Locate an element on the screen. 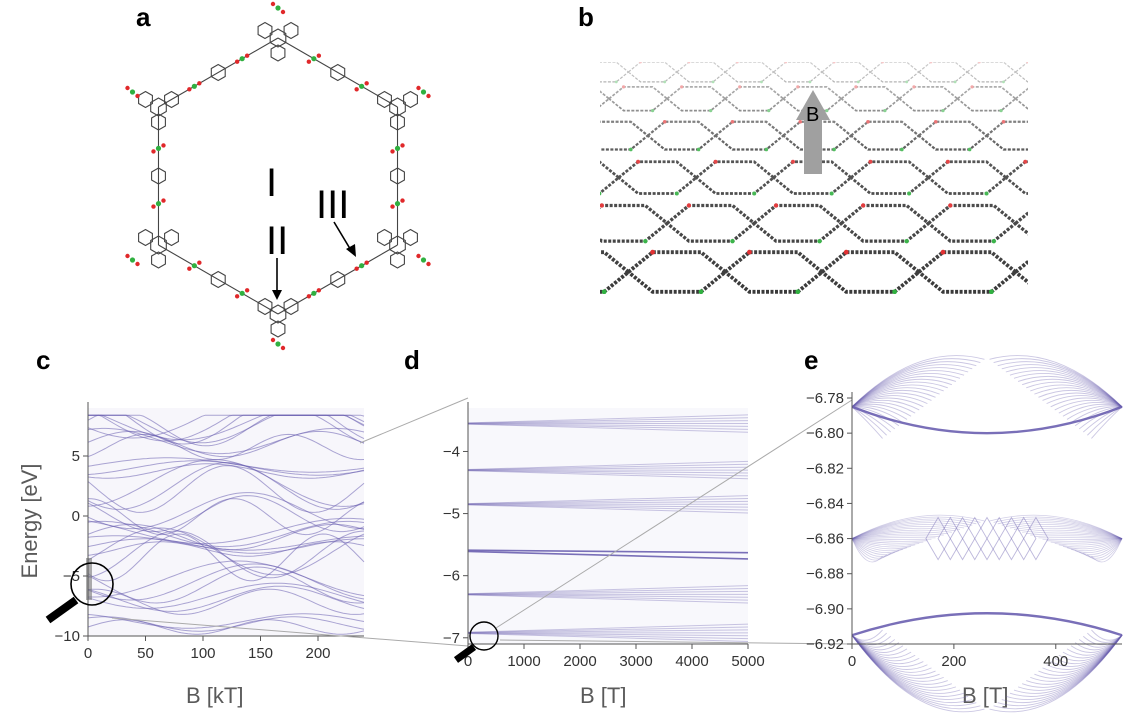  panel-e-plot-bg is located at coordinates (987, 521).